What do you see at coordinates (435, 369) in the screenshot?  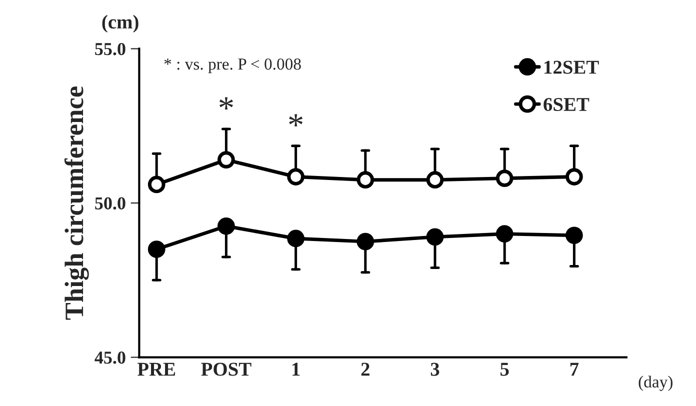 I see `x-tick-label: 3` at bounding box center [435, 369].